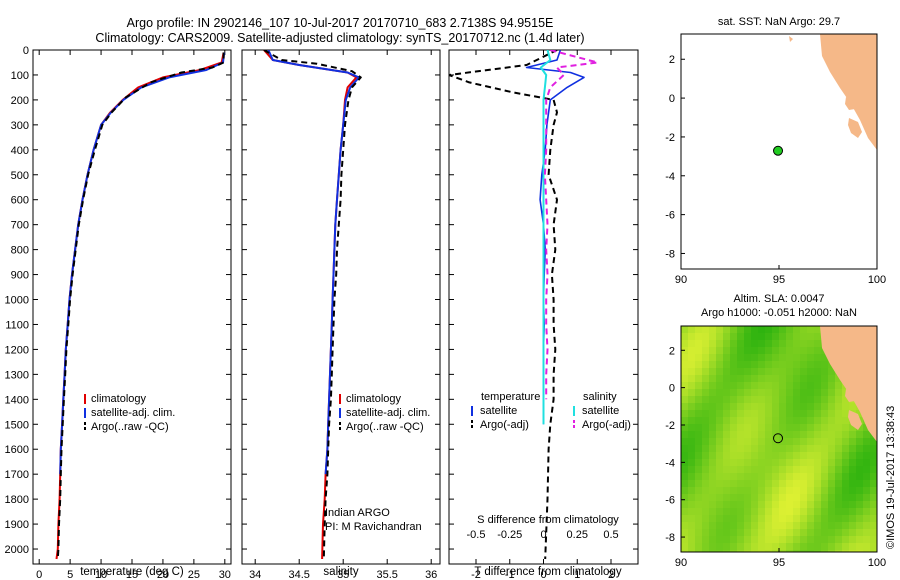 This screenshot has width=900, height=580. Describe the element at coordinates (39, 574) in the screenshot. I see `x-tick-label: 0` at that location.